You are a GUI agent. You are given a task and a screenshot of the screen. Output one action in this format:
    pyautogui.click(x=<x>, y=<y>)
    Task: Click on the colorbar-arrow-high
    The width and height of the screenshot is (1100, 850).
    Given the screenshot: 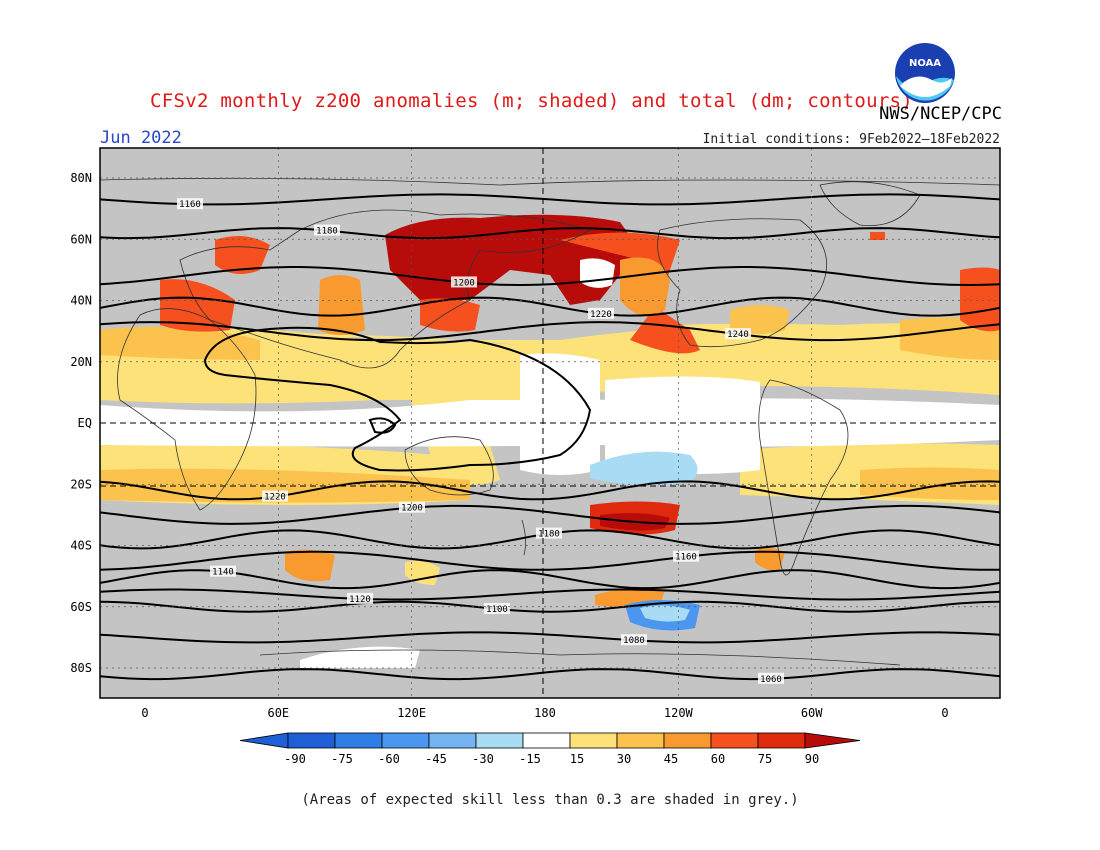 What is the action you would take?
    pyautogui.click(x=832, y=740)
    